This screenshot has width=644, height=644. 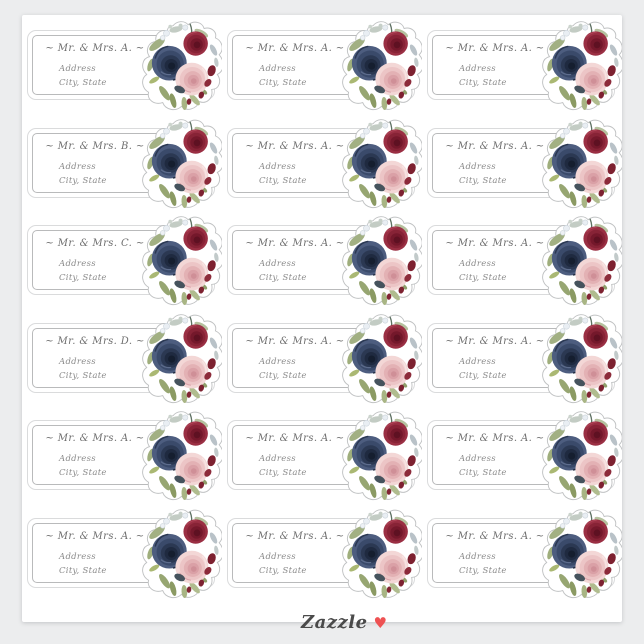 I want to click on address-label-sticker: ~ Mr. & Mrs. B. ~ Address City, State, so click(x=129, y=167).